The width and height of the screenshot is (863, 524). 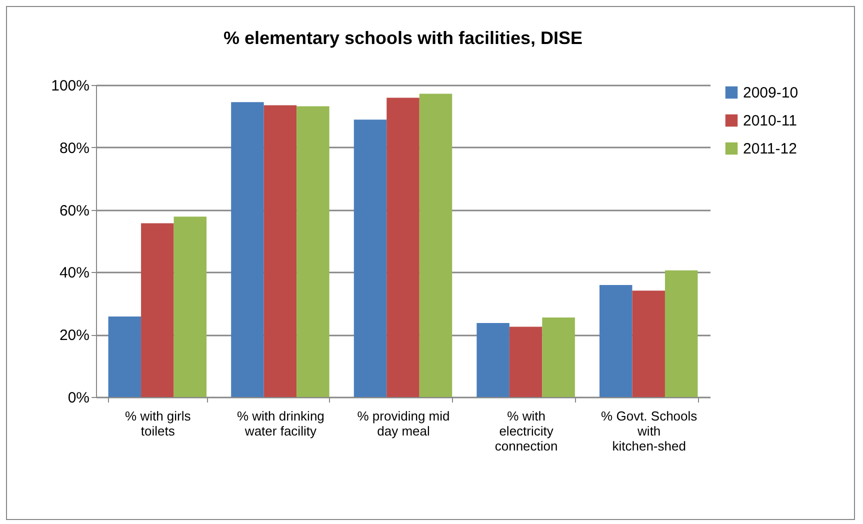 What do you see at coordinates (770, 93) in the screenshot?
I see `legend-label: 2009-10` at bounding box center [770, 93].